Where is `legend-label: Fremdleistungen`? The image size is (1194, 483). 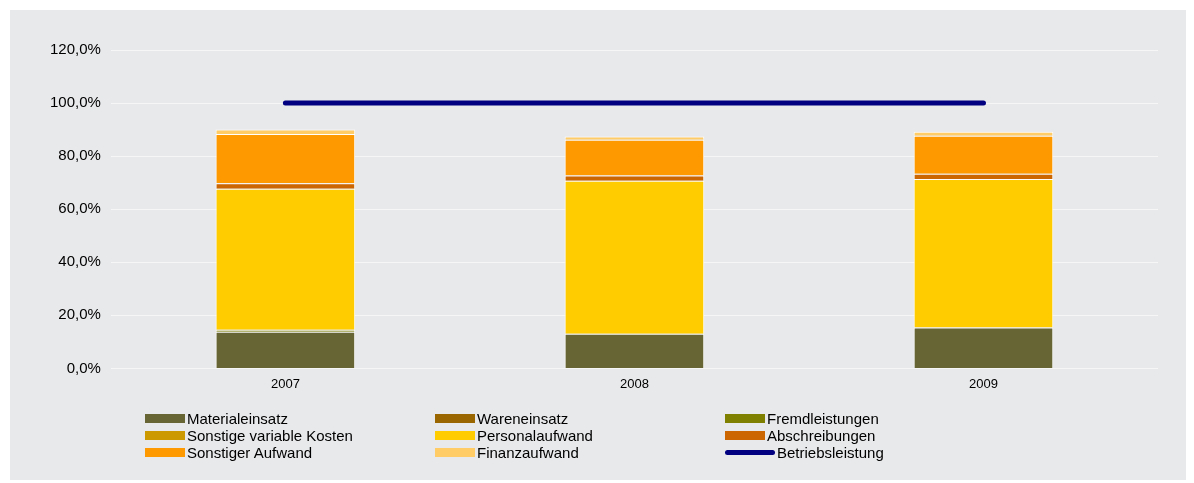 legend-label: Fremdleistungen is located at coordinates (823, 418).